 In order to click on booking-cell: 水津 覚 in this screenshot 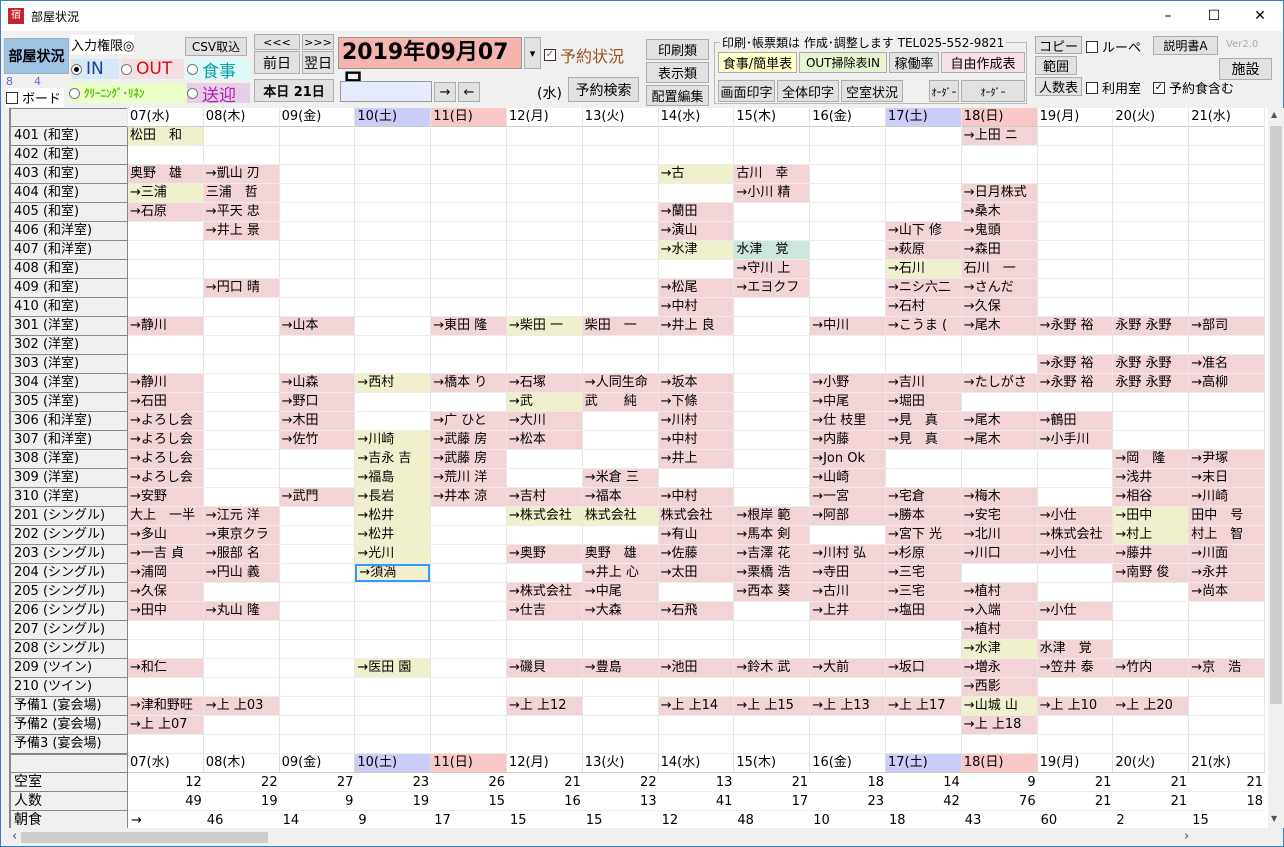, I will do `click(1075, 649)`.